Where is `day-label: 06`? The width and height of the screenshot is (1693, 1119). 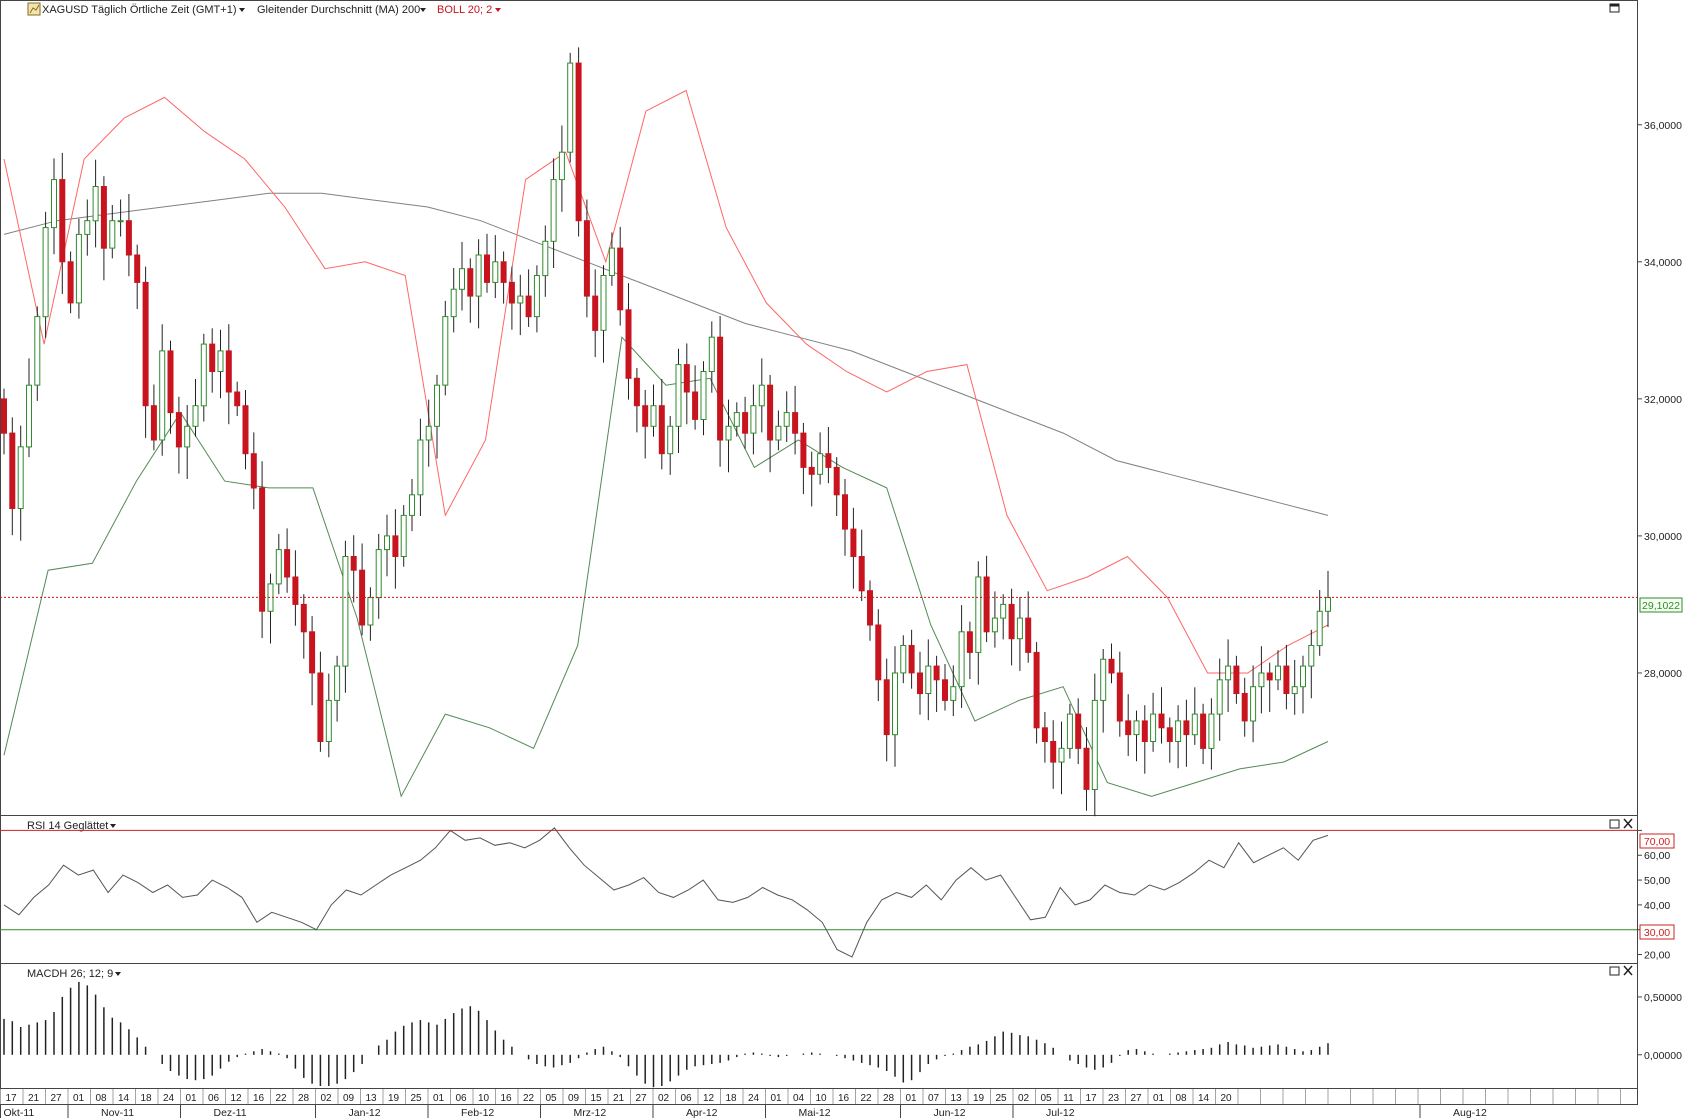
day-label: 06 is located at coordinates (214, 1098).